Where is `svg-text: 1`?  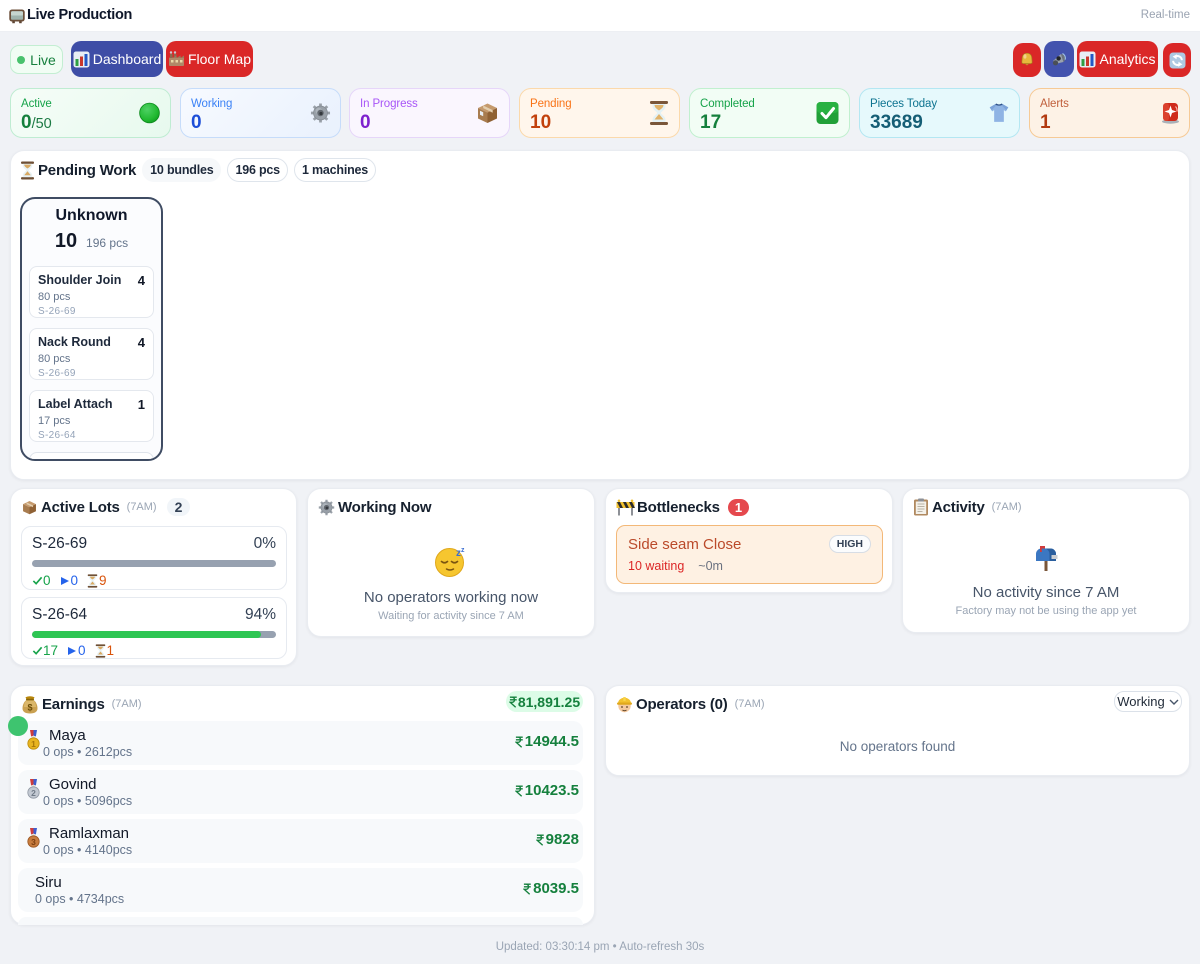 svg-text: 1 is located at coordinates (33, 744).